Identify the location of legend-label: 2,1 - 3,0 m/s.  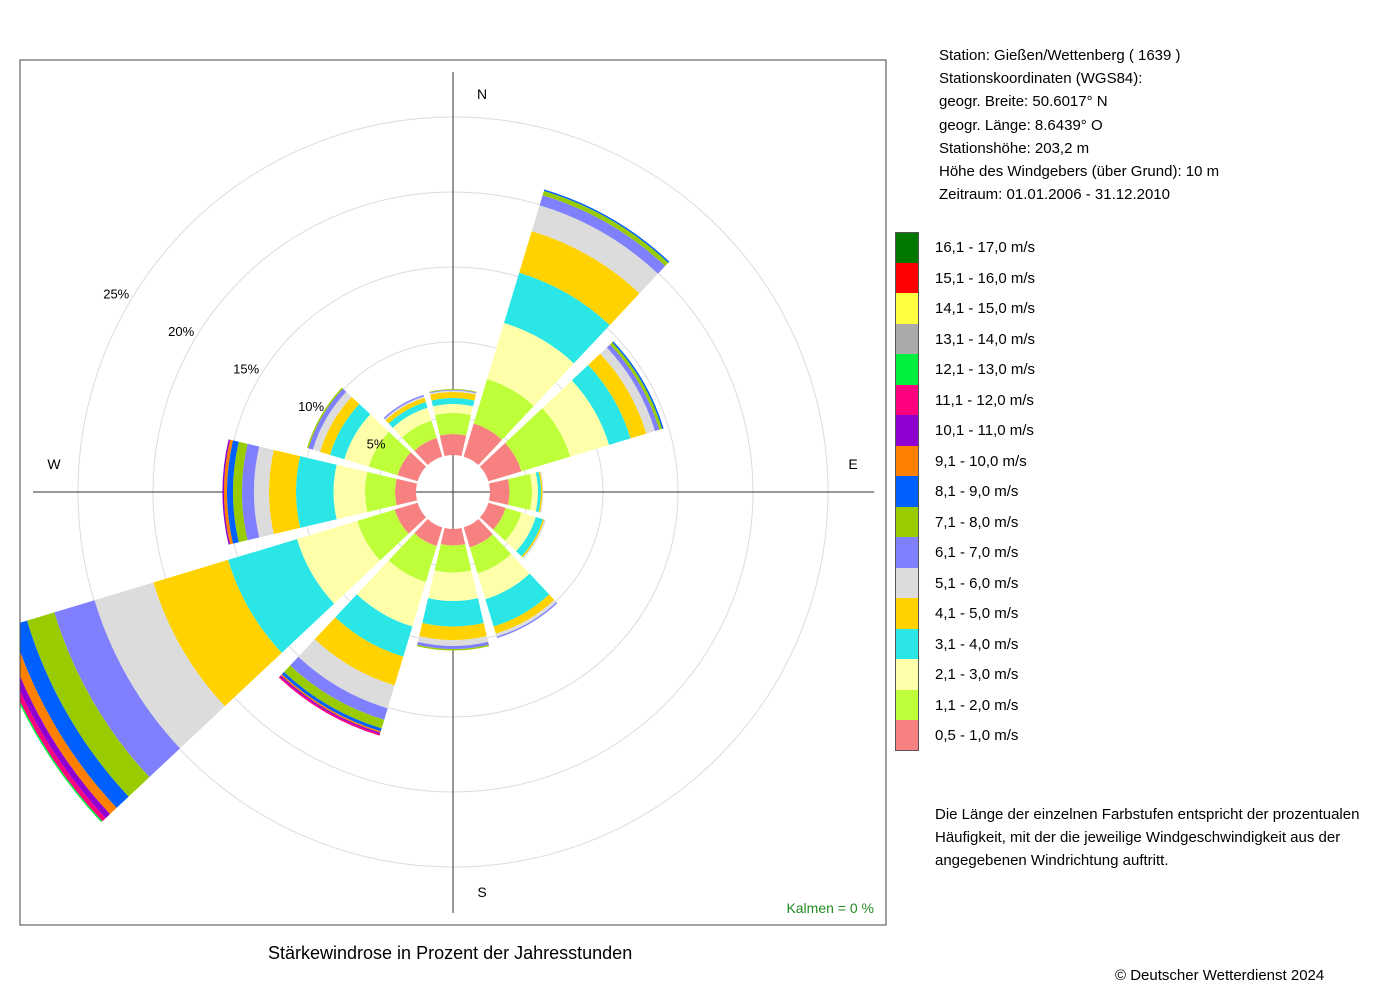
(977, 674).